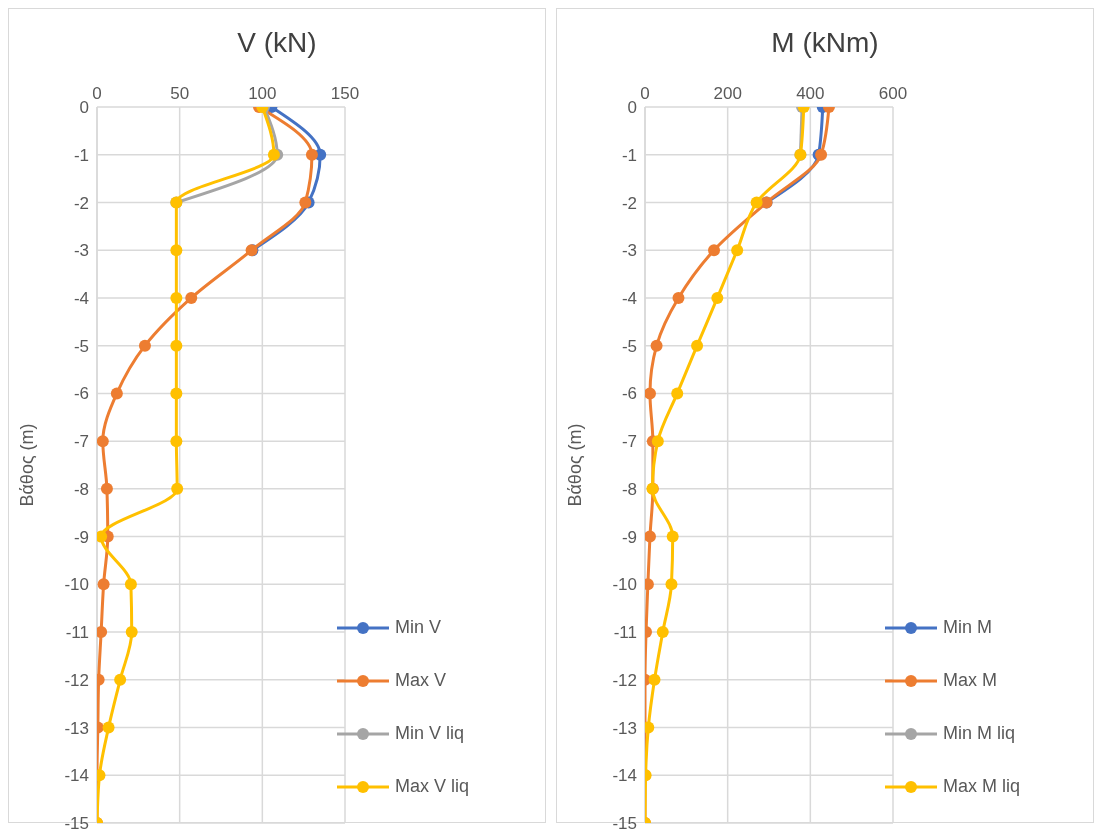  What do you see at coordinates (277, 43) in the screenshot?
I see `chart-title: V (kN)` at bounding box center [277, 43].